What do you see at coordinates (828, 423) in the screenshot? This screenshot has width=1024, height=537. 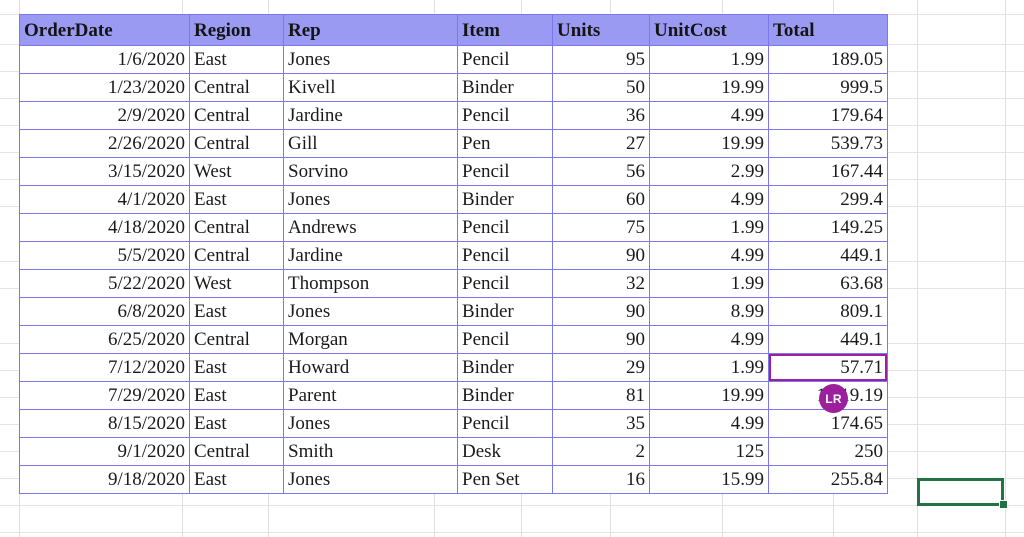 I see `cell-total: 174.65` at bounding box center [828, 423].